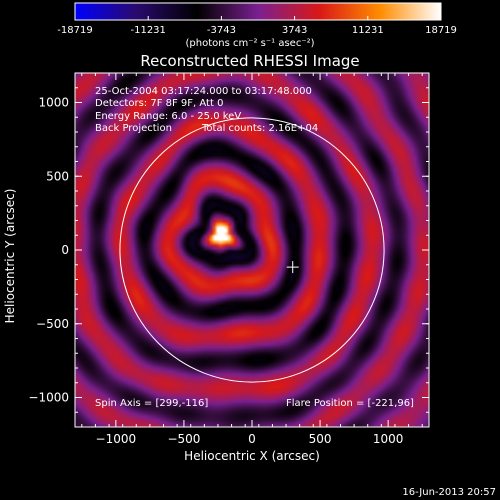  What do you see at coordinates (10, 256) in the screenshot?
I see `y-axis-label: Heliocentric Y (arcsec)` at bounding box center [10, 256].